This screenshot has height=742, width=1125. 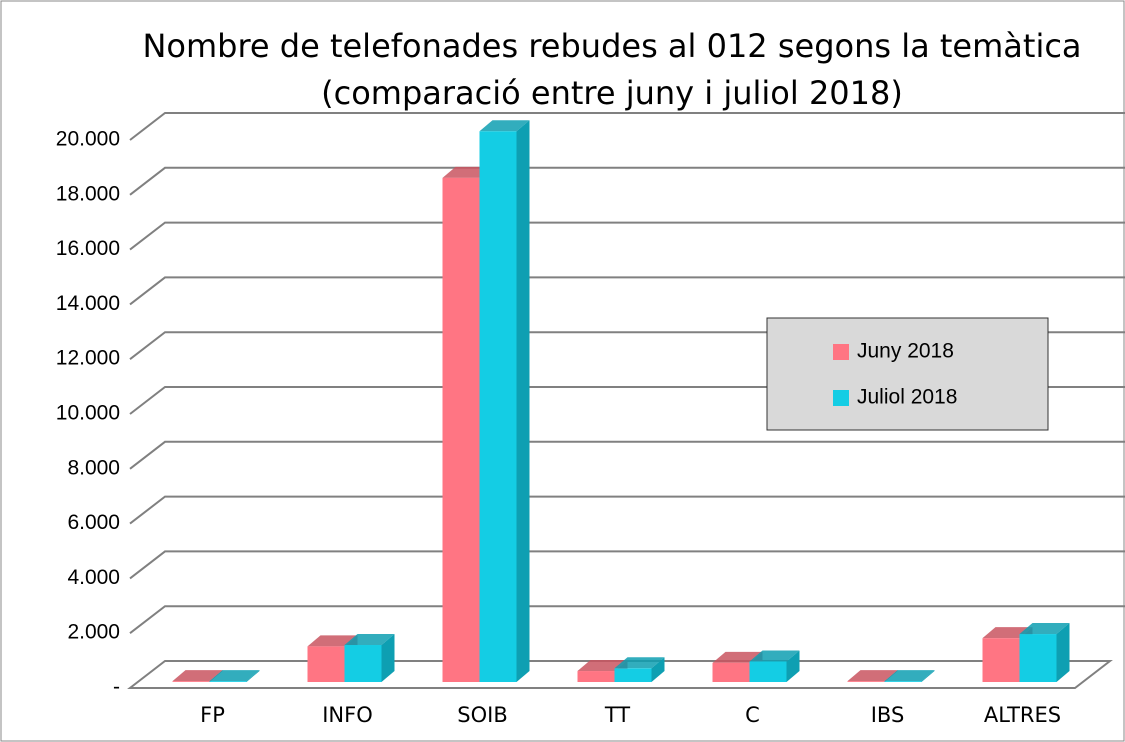 What do you see at coordinates (905, 351) in the screenshot?
I see `legend-label: Juny 2018` at bounding box center [905, 351].